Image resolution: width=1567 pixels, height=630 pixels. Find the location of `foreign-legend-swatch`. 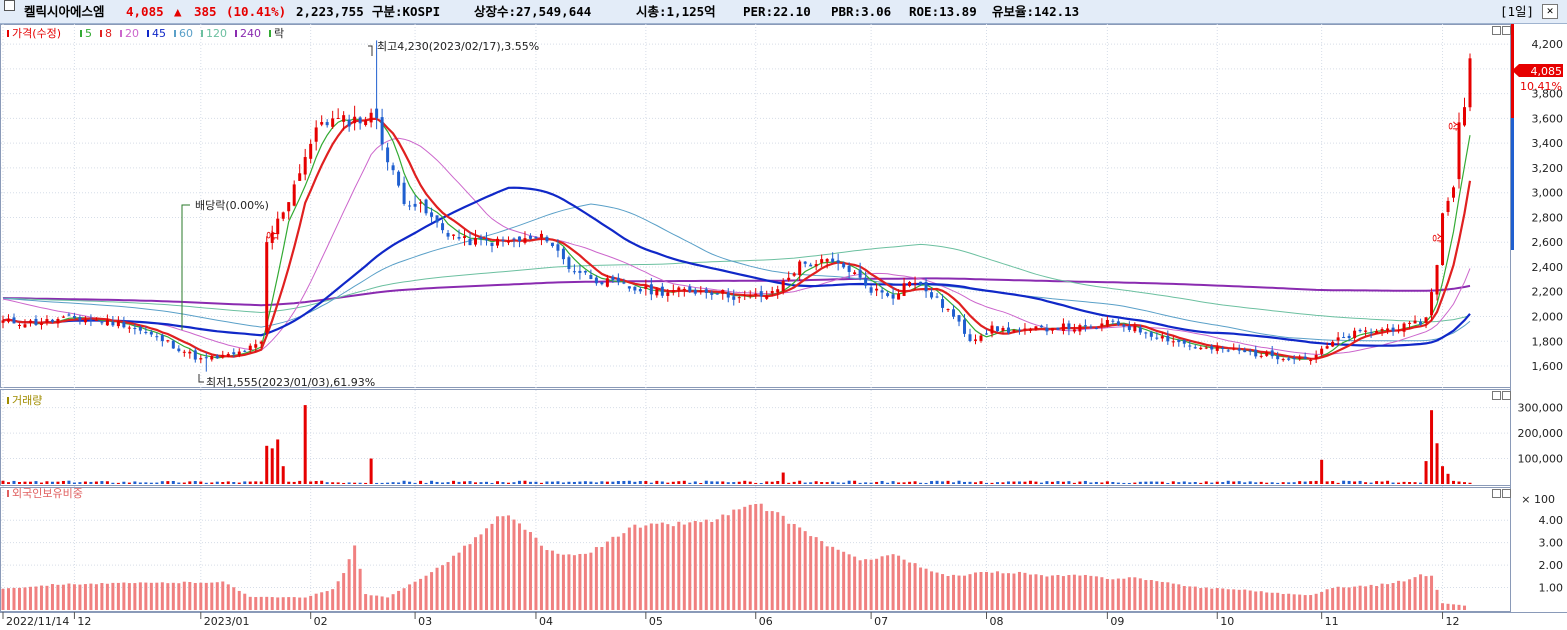

foreign-legend-swatch is located at coordinates (8, 493).